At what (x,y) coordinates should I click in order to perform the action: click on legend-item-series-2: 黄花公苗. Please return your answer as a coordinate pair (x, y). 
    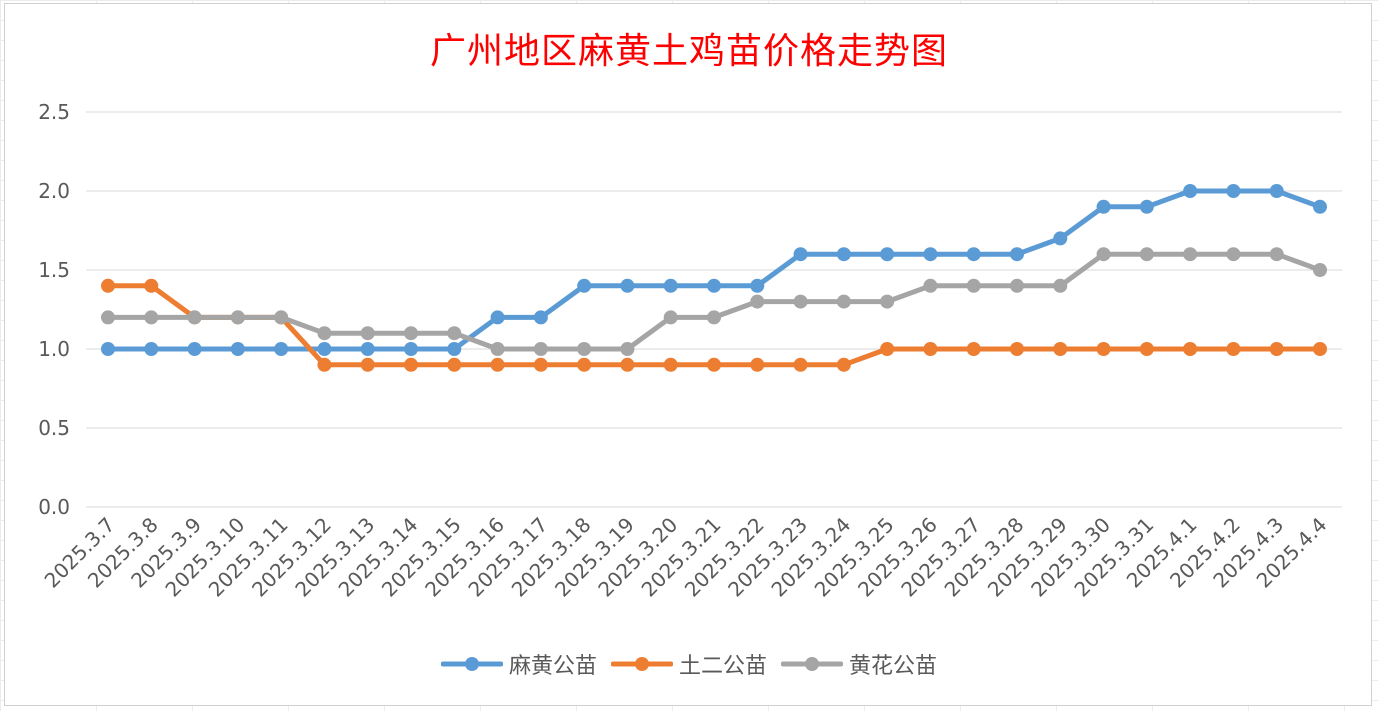
    Looking at the image, I should click on (859, 664).